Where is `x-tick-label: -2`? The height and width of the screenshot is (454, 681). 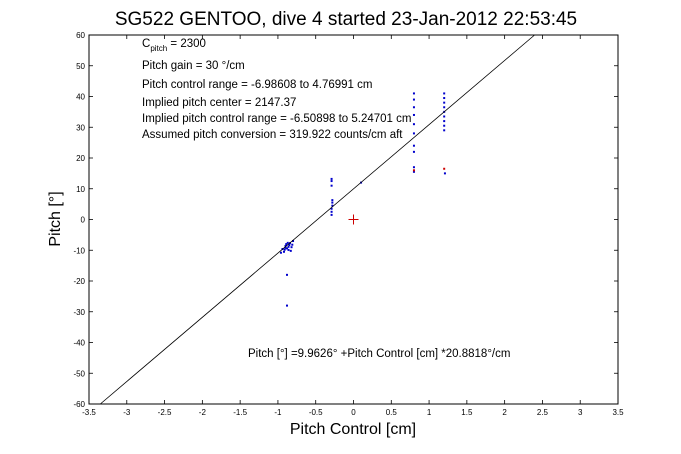 x-tick-label: -2 is located at coordinates (203, 412).